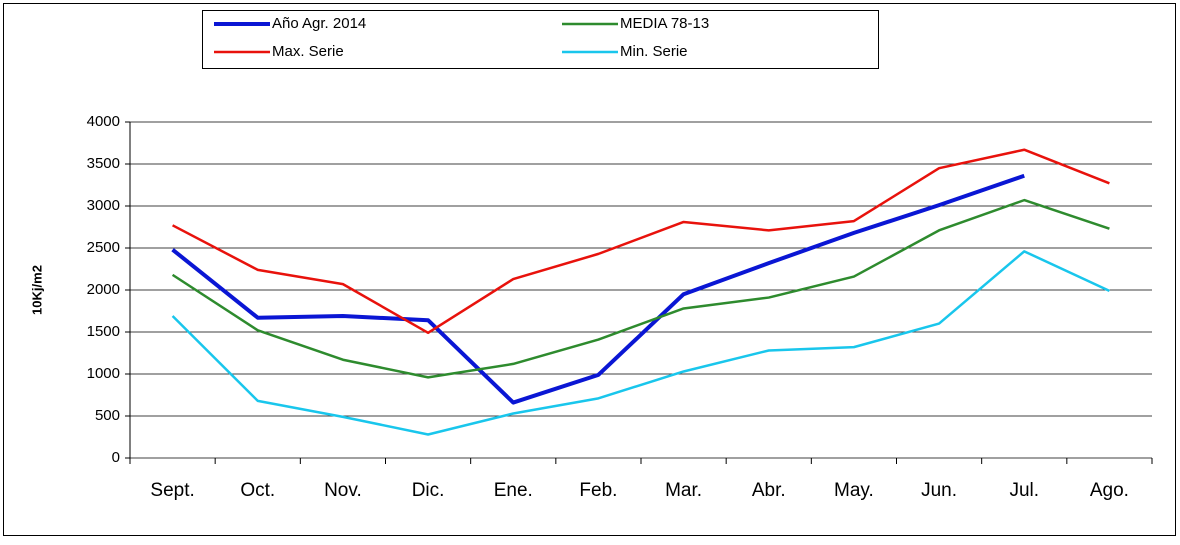 This screenshot has height=545, width=1180. I want to click on y-tick-label: 1000, so click(103, 373).